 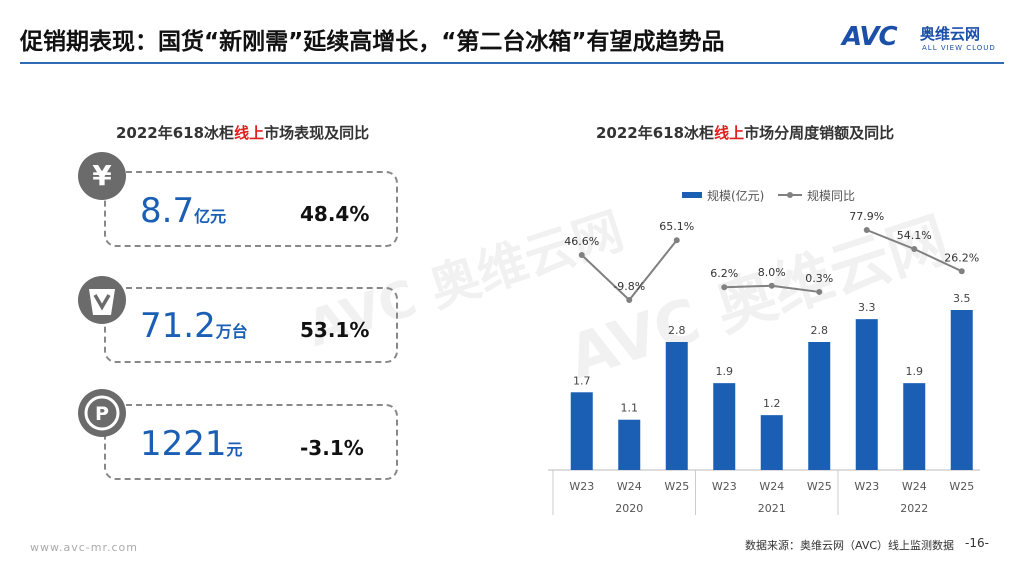 I want to click on header-divider, so click(x=512, y=63).